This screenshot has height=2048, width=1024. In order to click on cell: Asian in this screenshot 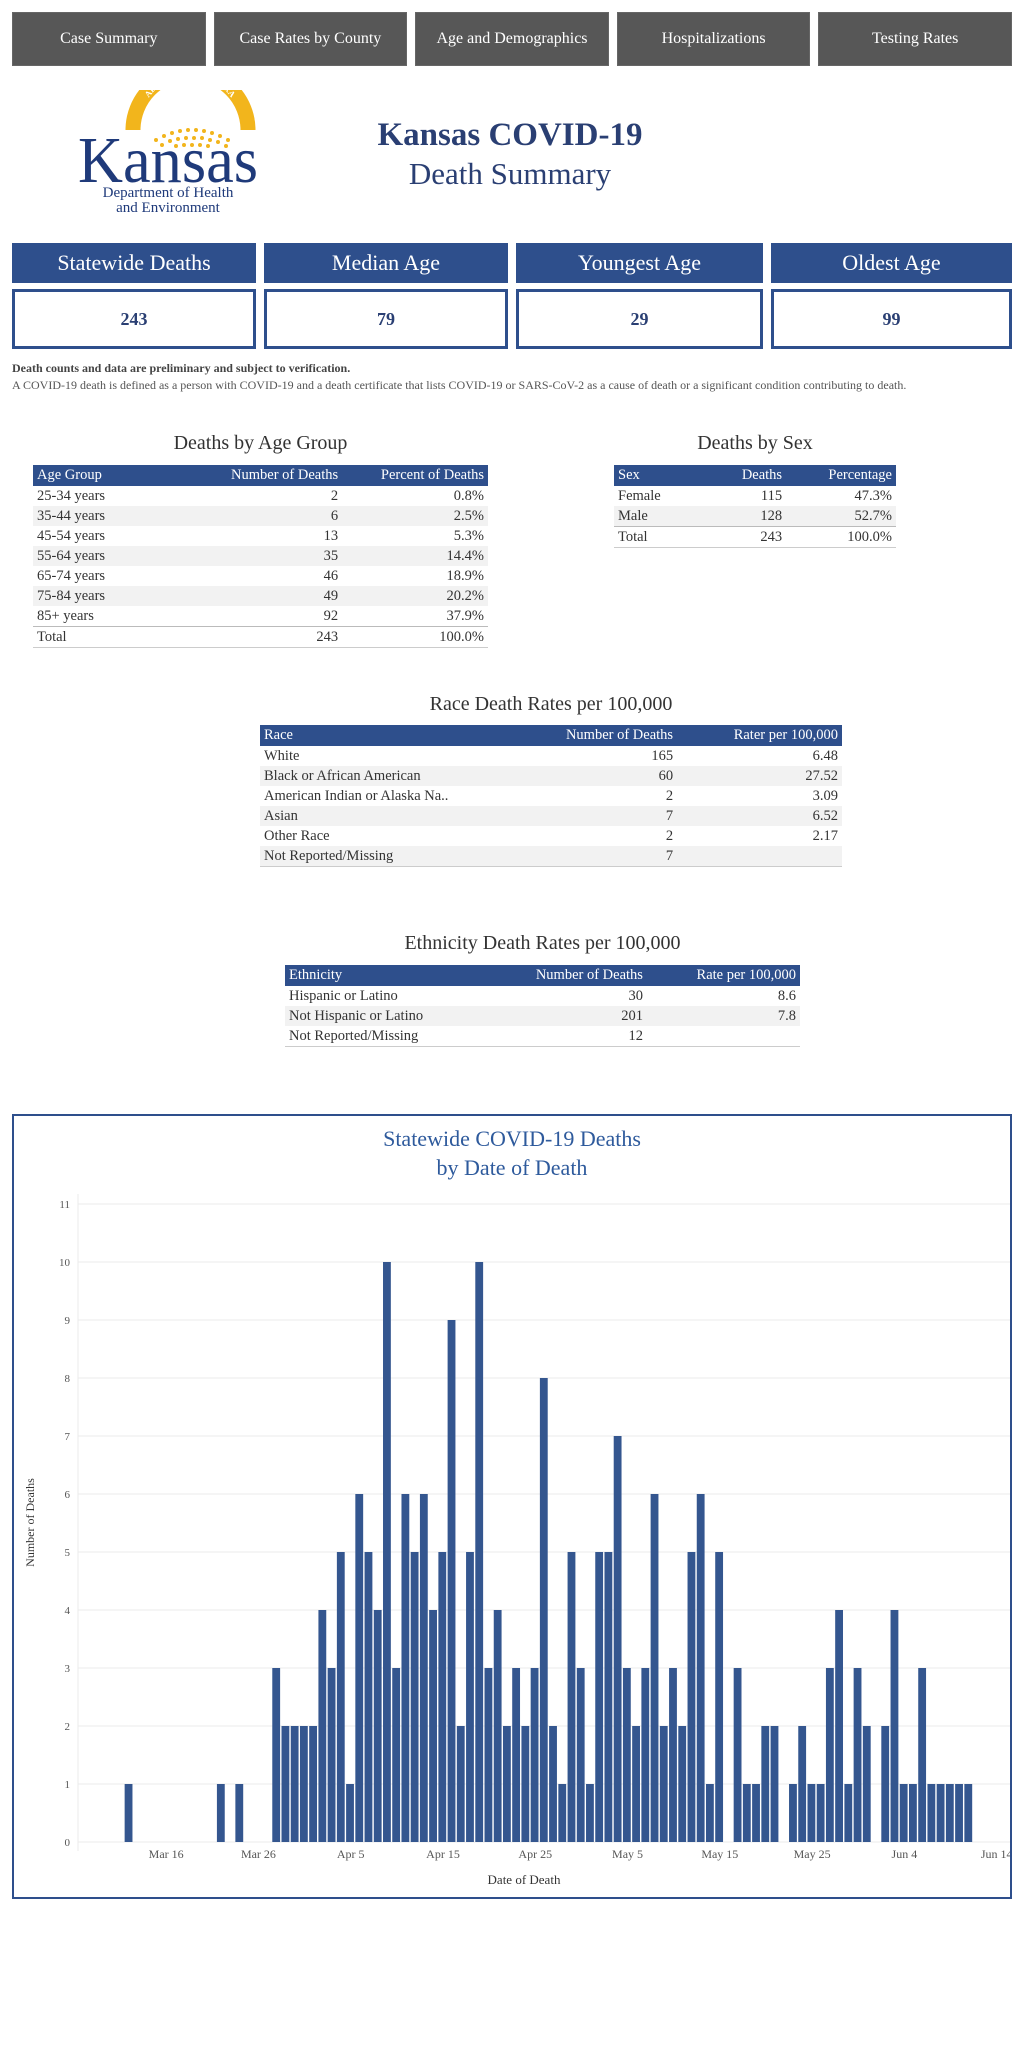, I will do `click(384, 816)`.